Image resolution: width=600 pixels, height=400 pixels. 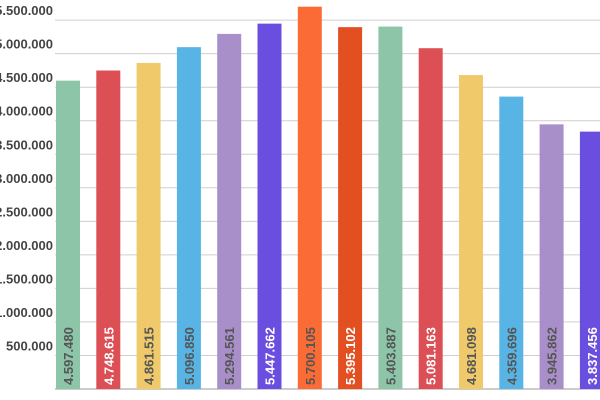 What do you see at coordinates (26, 144) in the screenshot?
I see `y-tick-label: 3.500.000` at bounding box center [26, 144].